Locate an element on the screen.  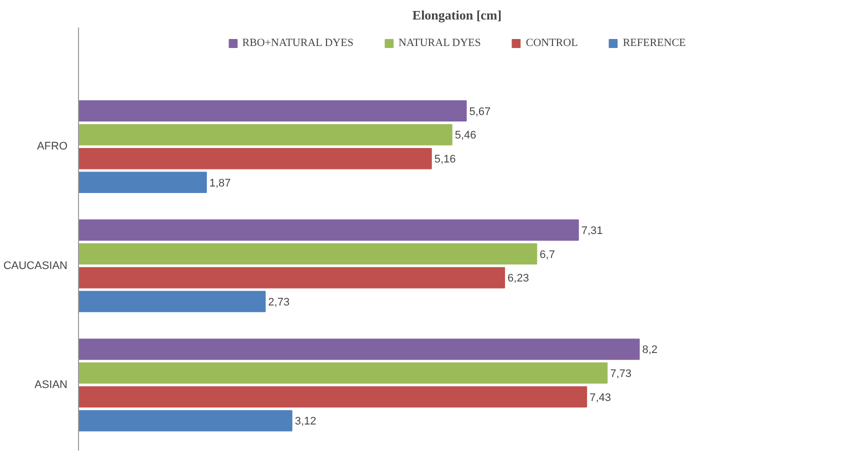
y-tick-label: AFRO is located at coordinates (52, 146).